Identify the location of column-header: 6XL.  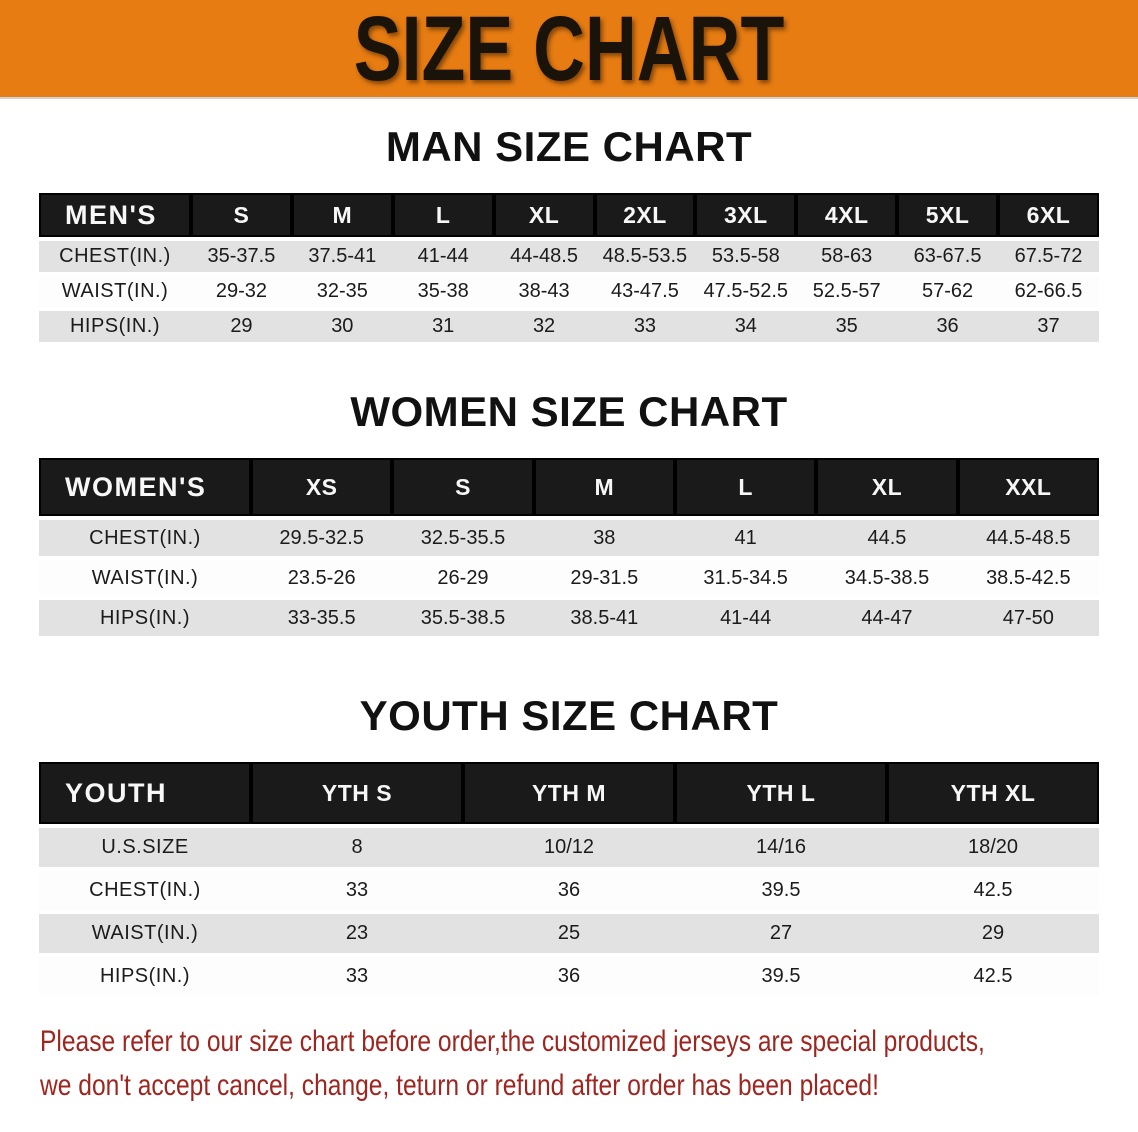
(1048, 215).